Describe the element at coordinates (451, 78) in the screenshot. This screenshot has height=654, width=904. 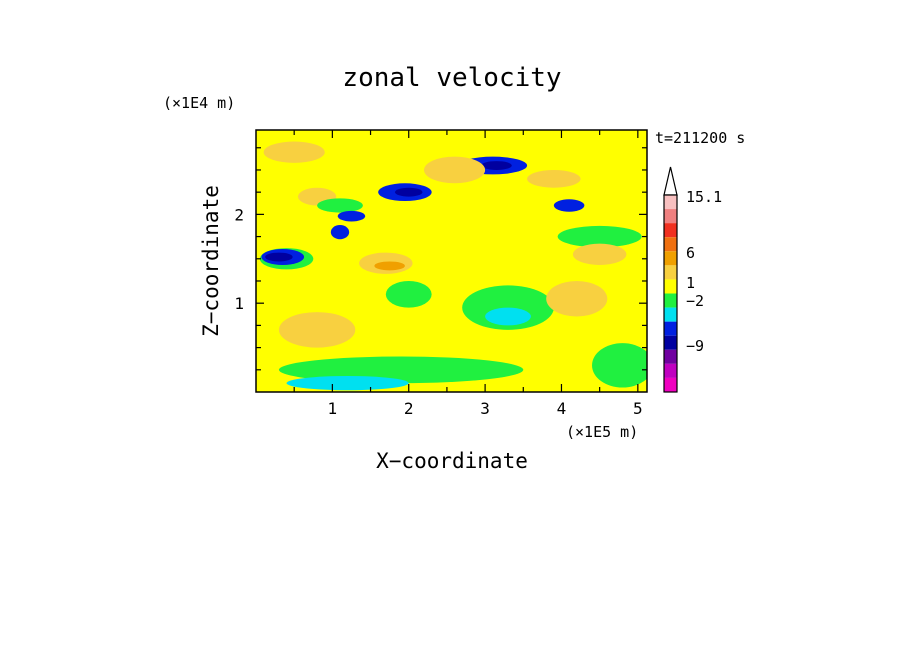
I see `chart-title: zonal velocity` at that location.